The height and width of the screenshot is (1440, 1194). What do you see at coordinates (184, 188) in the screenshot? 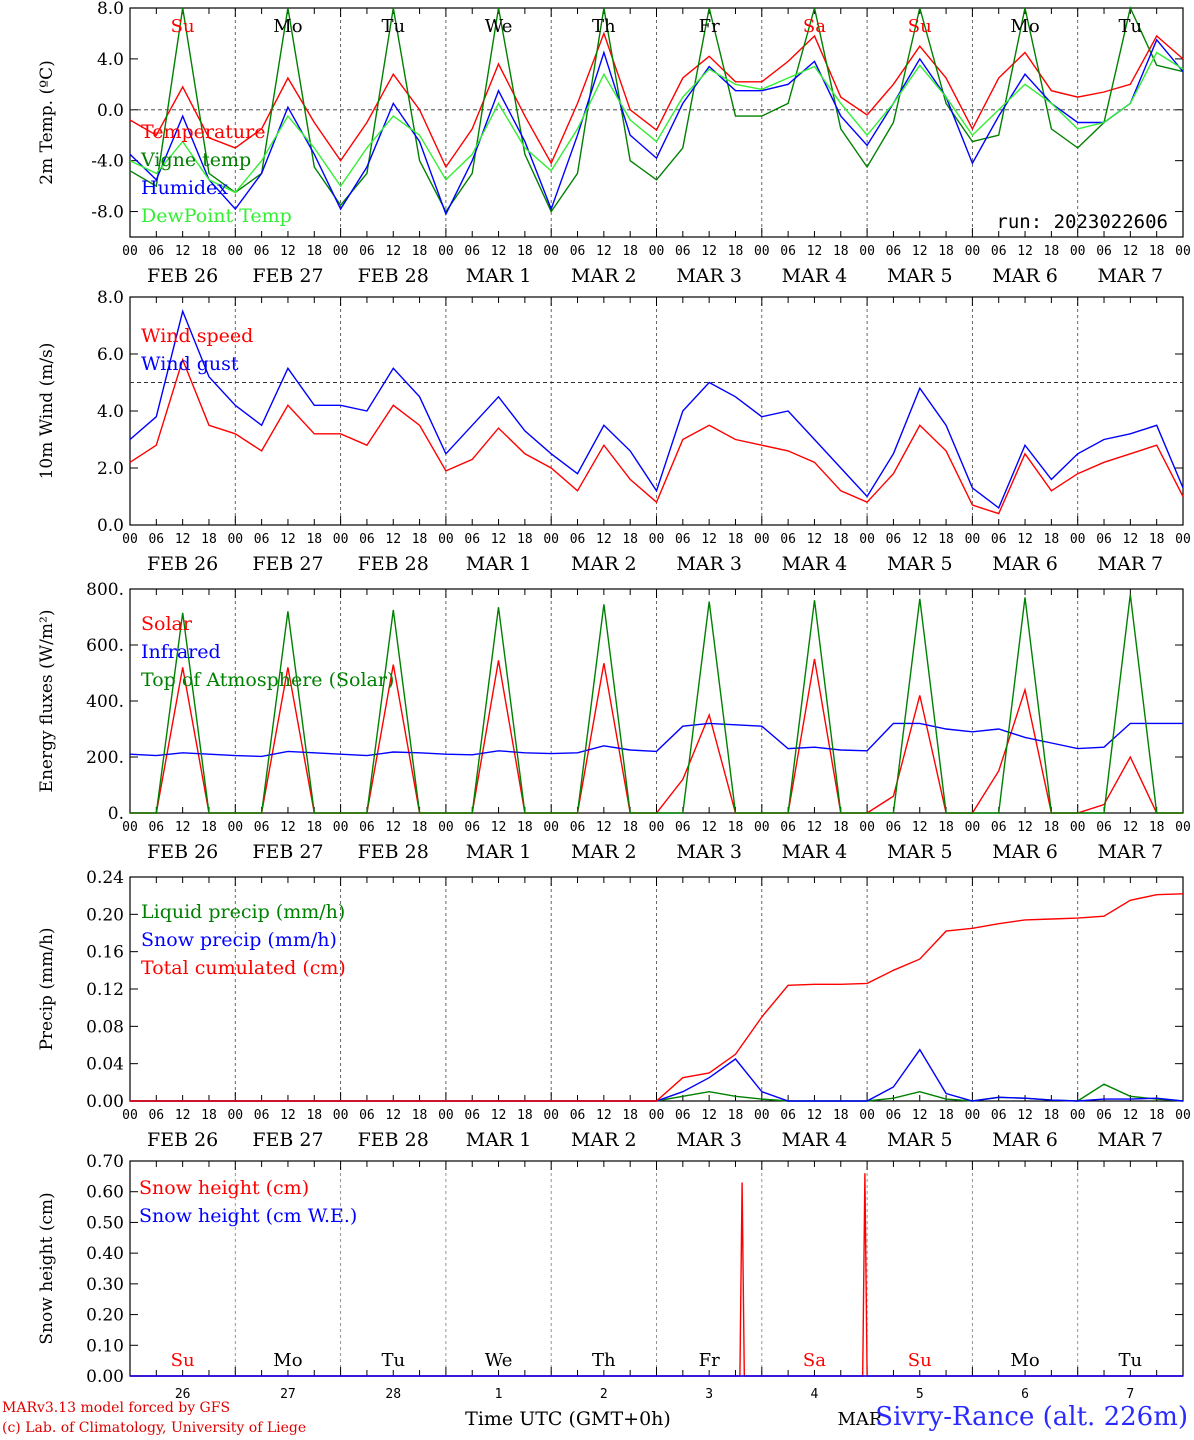
I see `legend-entry: Humidex` at bounding box center [184, 188].